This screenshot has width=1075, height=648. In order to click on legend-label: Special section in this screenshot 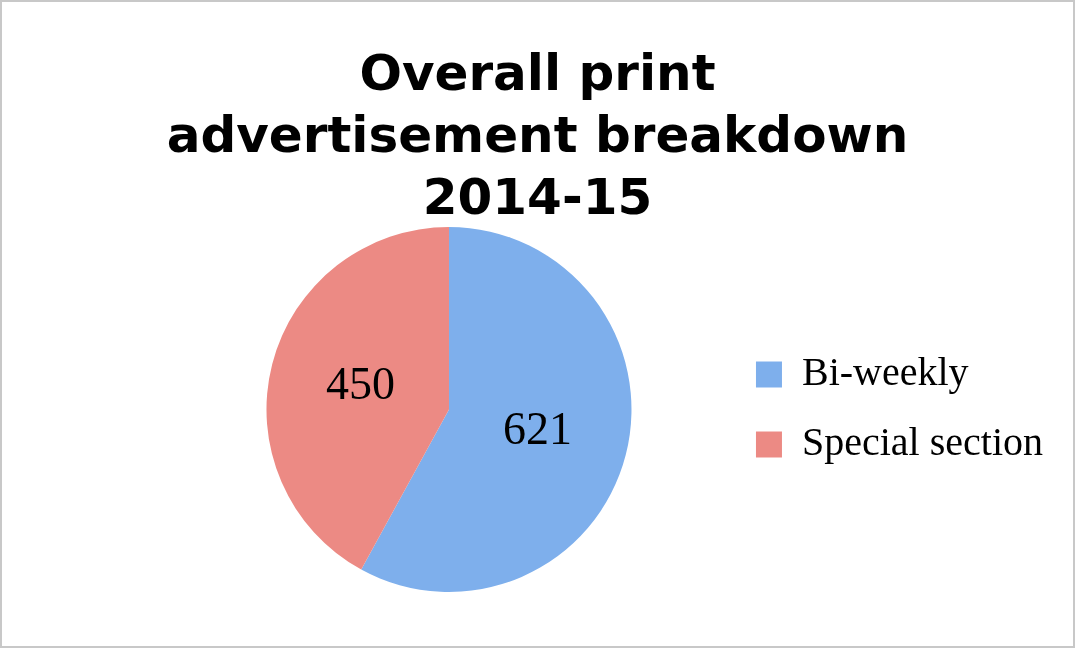, I will do `click(922, 441)`.